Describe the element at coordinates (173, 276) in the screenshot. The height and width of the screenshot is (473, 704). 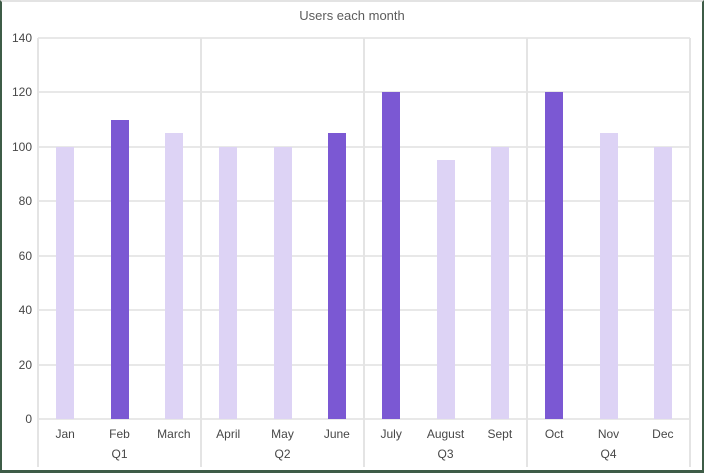
I see `bar-march` at that location.